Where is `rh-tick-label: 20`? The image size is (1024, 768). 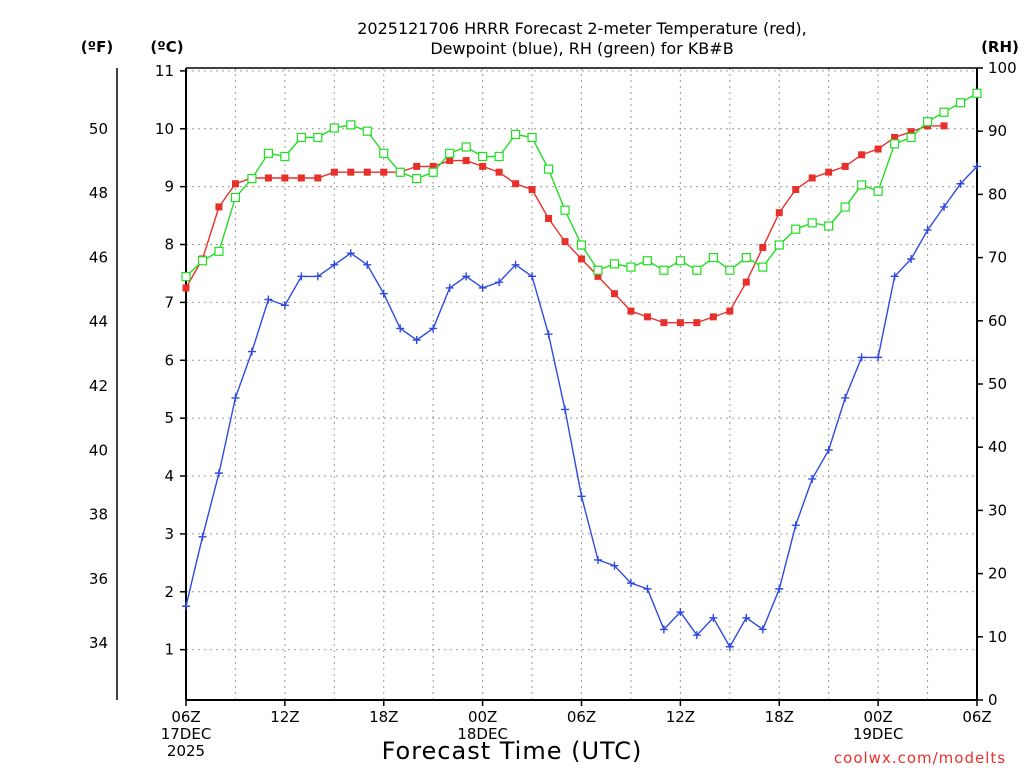
rh-tick-label: 20 is located at coordinates (997, 574).